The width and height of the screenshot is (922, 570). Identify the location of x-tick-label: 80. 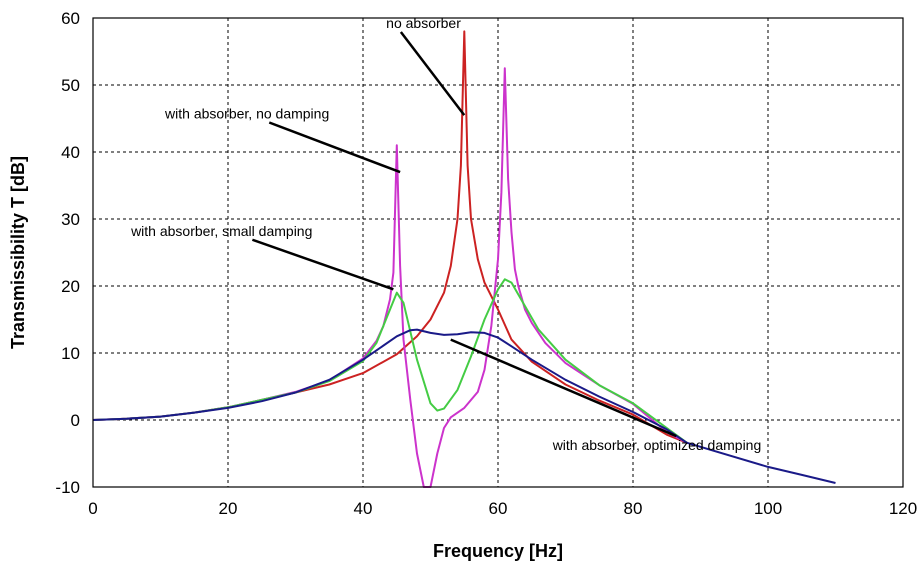
(633, 508).